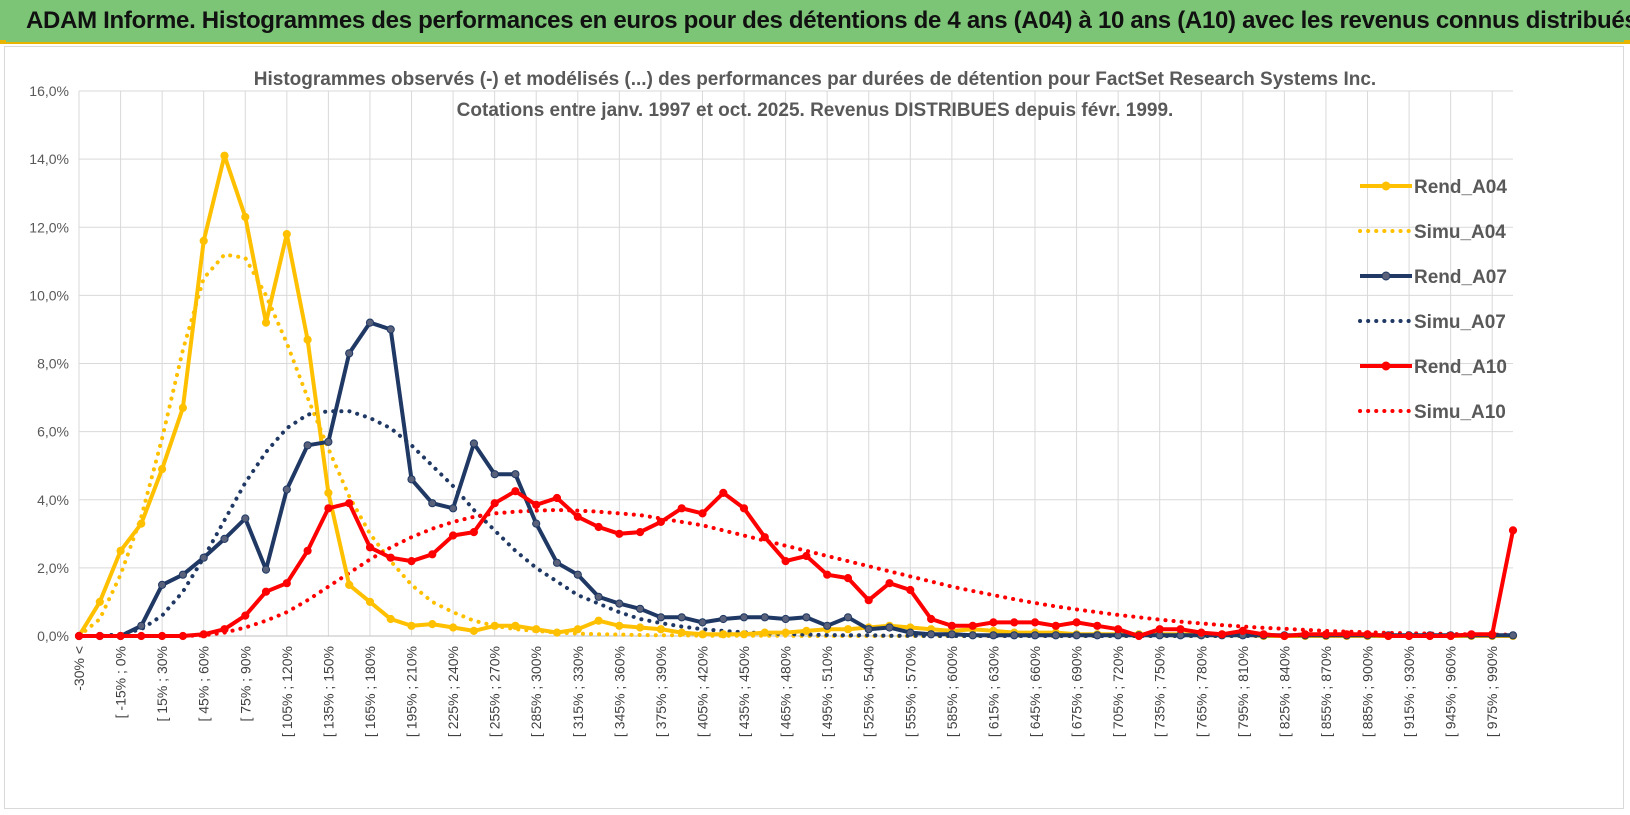 The width and height of the screenshot is (1630, 815). What do you see at coordinates (412, 691) in the screenshot?
I see `x-tick-label: [ 195% ; 210%` at bounding box center [412, 691].